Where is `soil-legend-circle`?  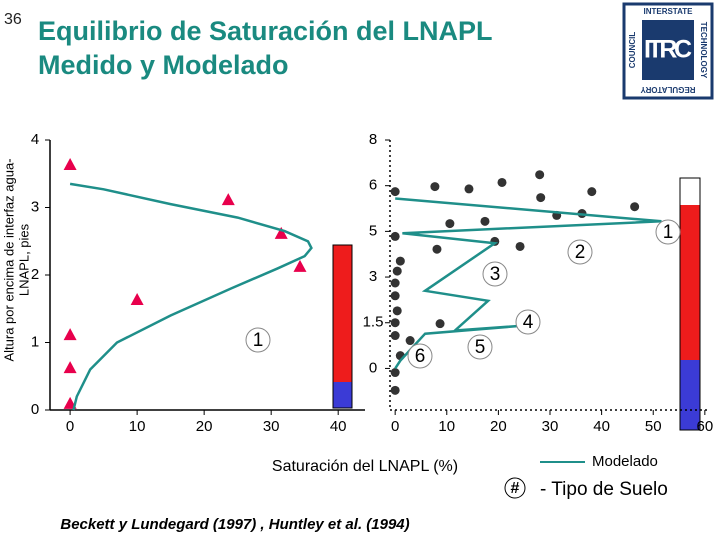
soil-legend-circle is located at coordinates (515, 488).